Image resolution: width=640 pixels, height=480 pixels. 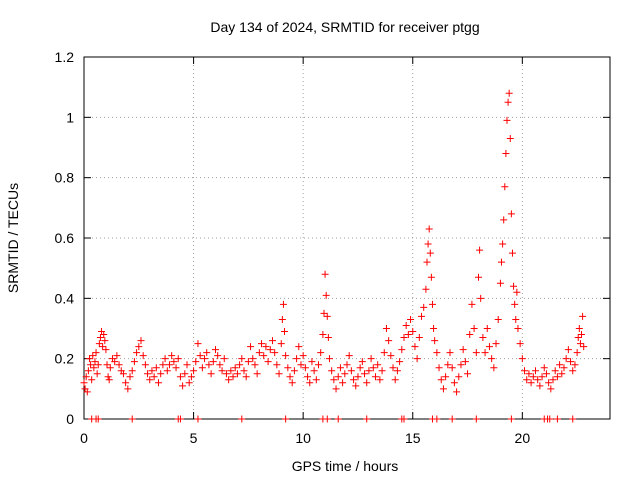 What do you see at coordinates (65, 238) in the screenshot?
I see `y-tick-label: 0.6` at bounding box center [65, 238].